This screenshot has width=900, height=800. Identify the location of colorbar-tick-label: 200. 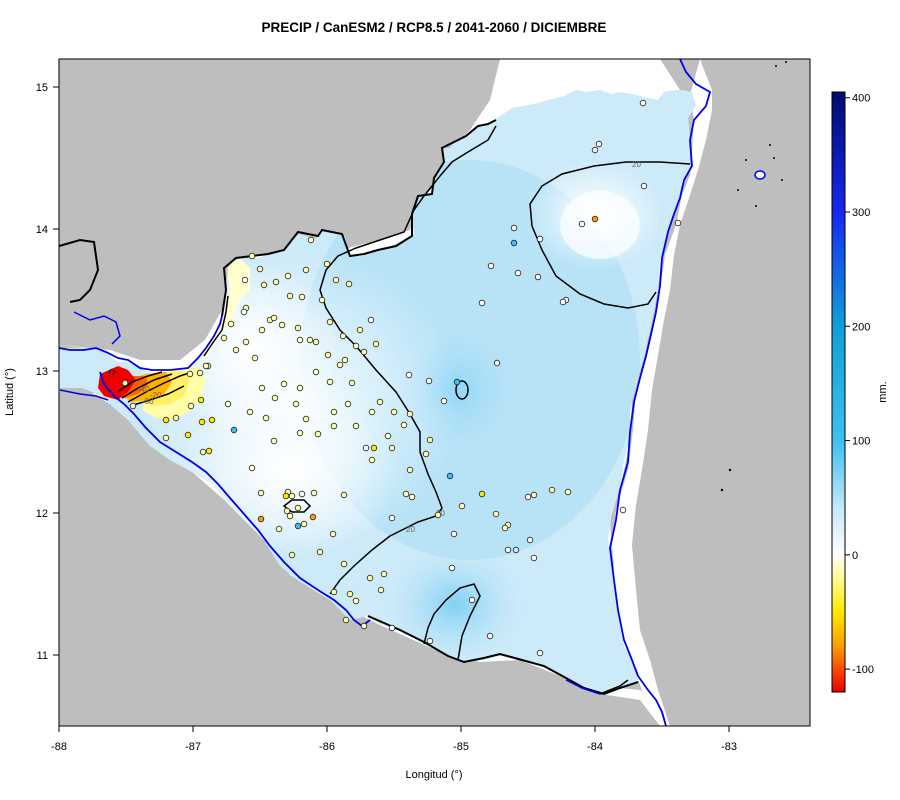
(861, 327).